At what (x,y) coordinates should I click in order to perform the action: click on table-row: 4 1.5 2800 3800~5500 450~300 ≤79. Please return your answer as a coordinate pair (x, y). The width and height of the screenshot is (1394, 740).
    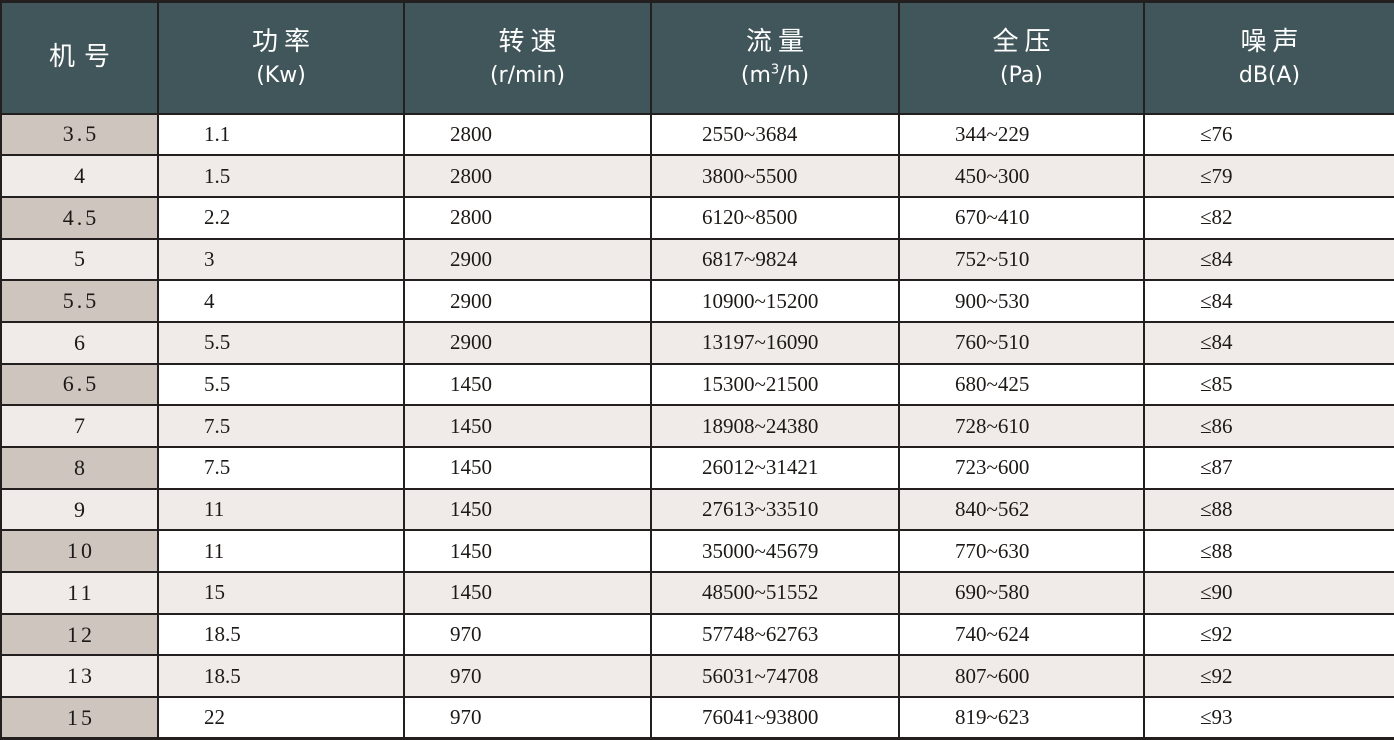
    Looking at the image, I should click on (697, 176).